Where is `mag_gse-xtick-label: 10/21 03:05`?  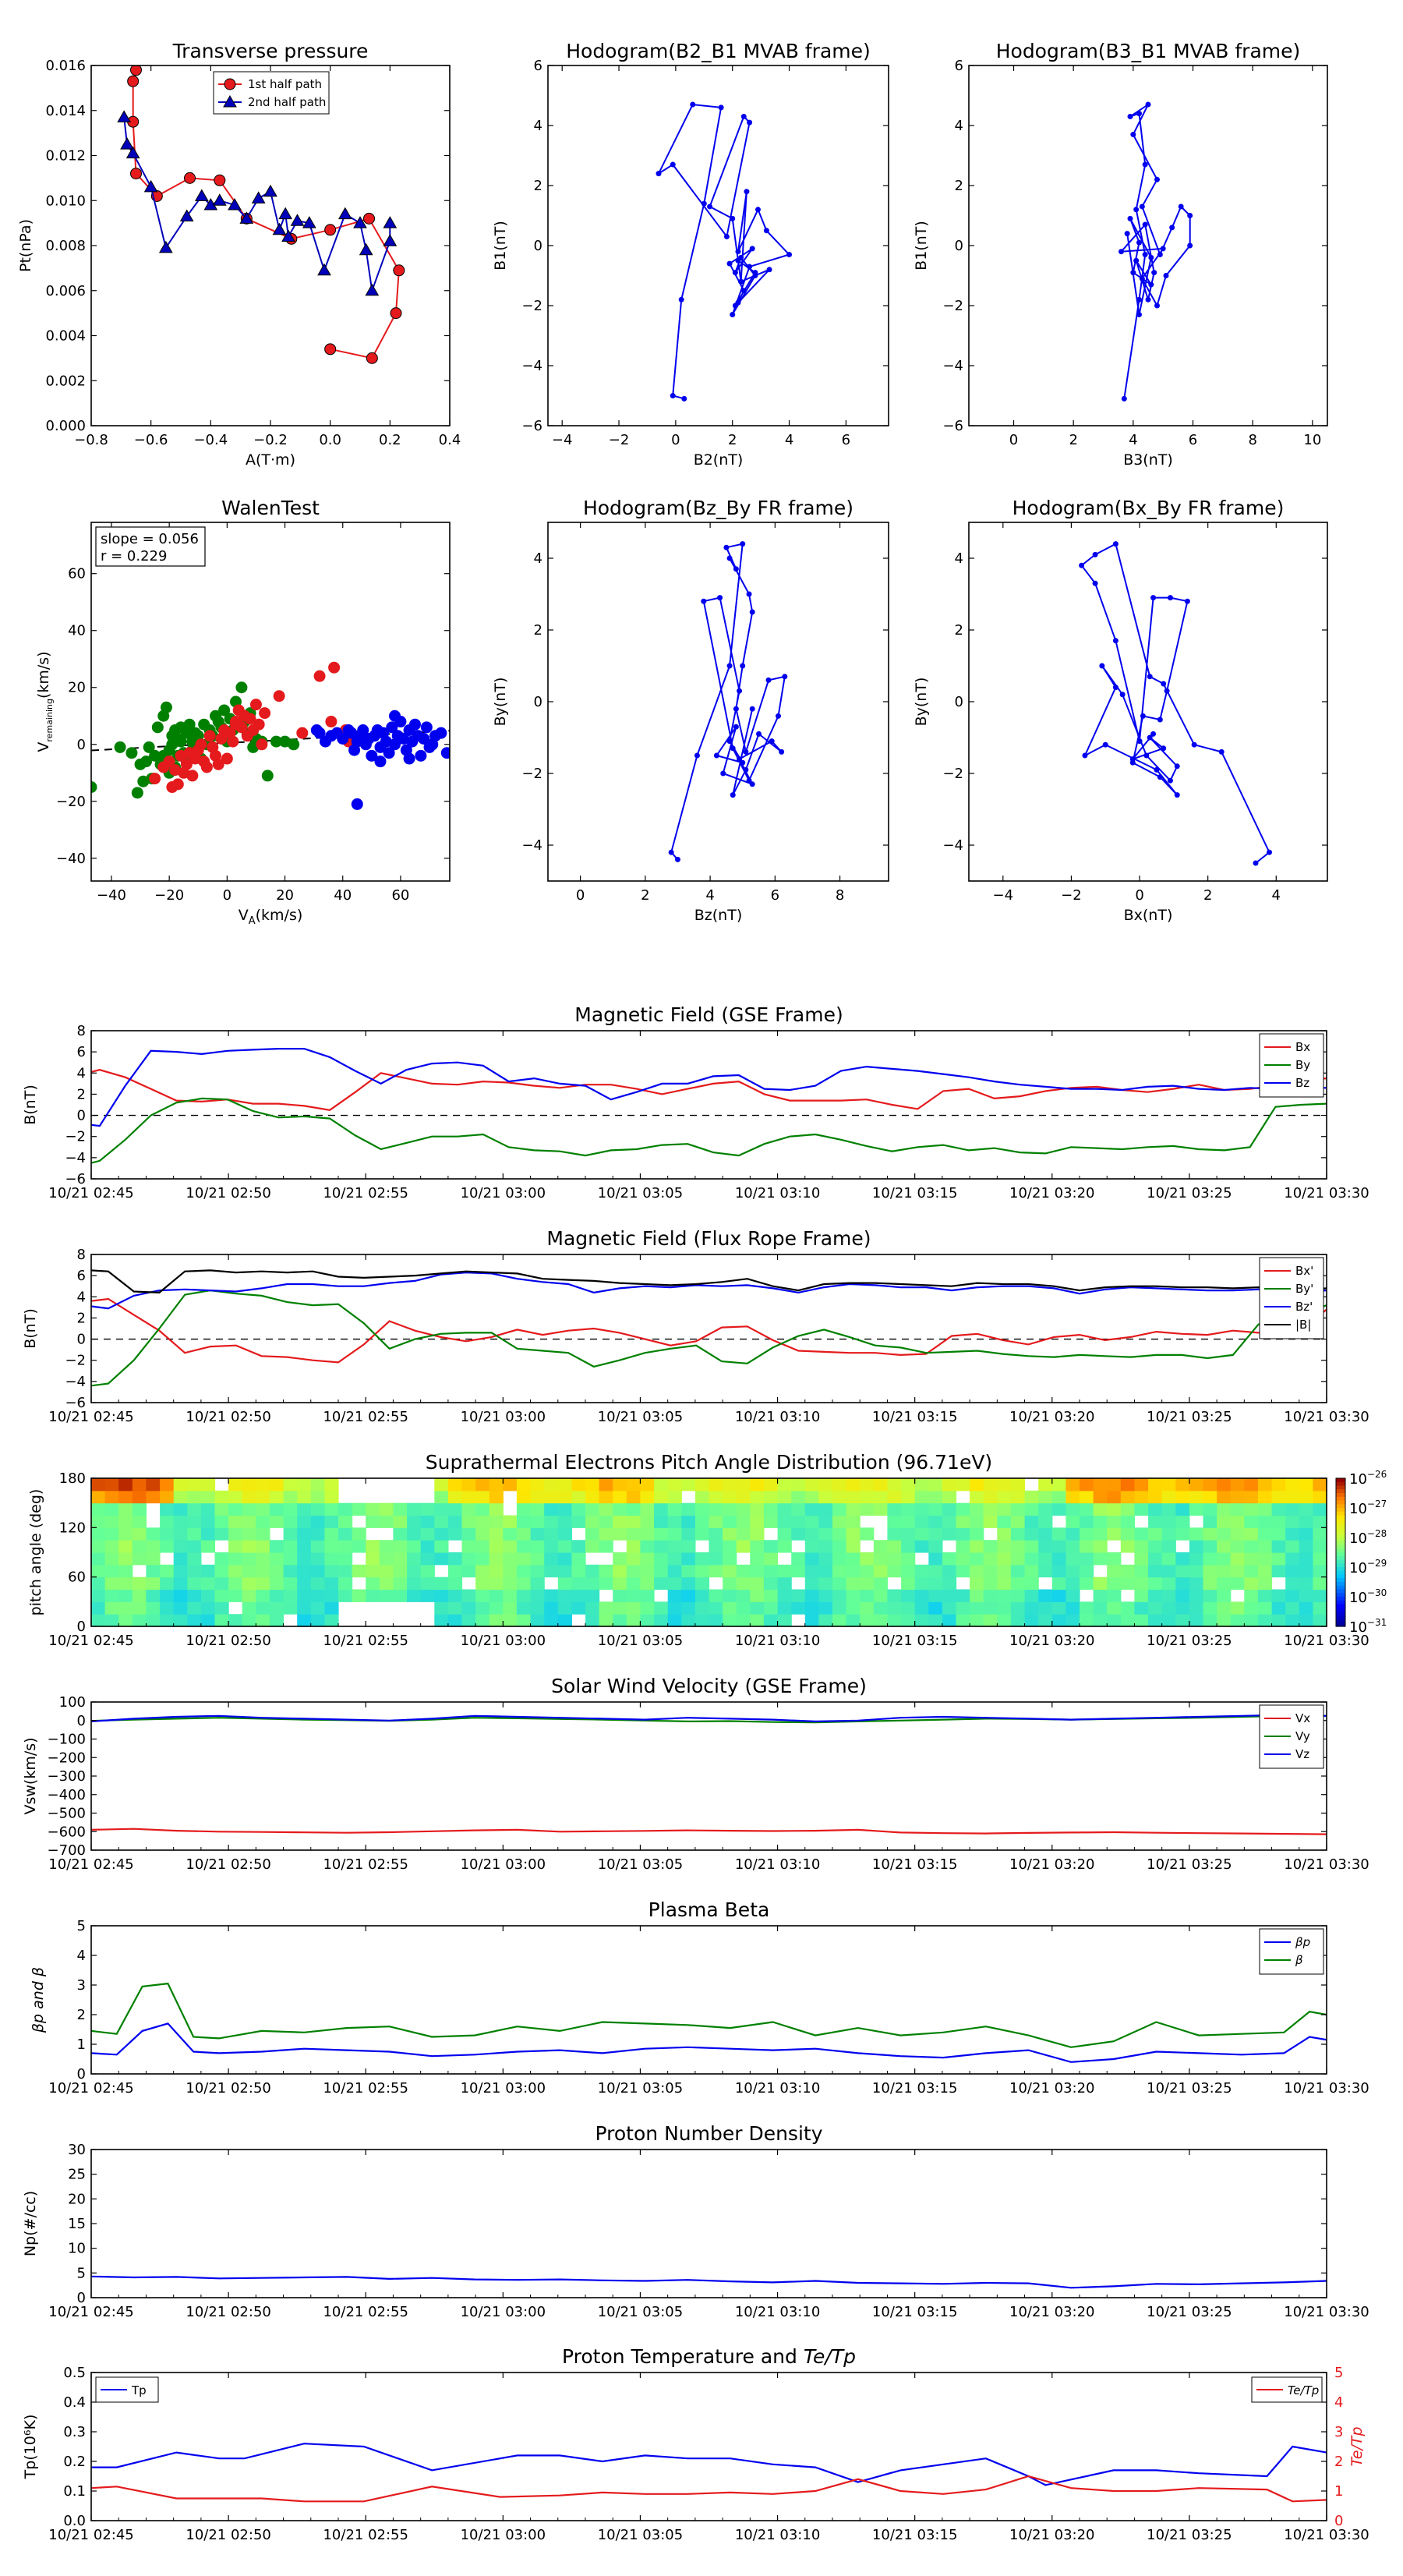
mag_gse-xtick-label: 10/21 03:05 is located at coordinates (640, 1193).